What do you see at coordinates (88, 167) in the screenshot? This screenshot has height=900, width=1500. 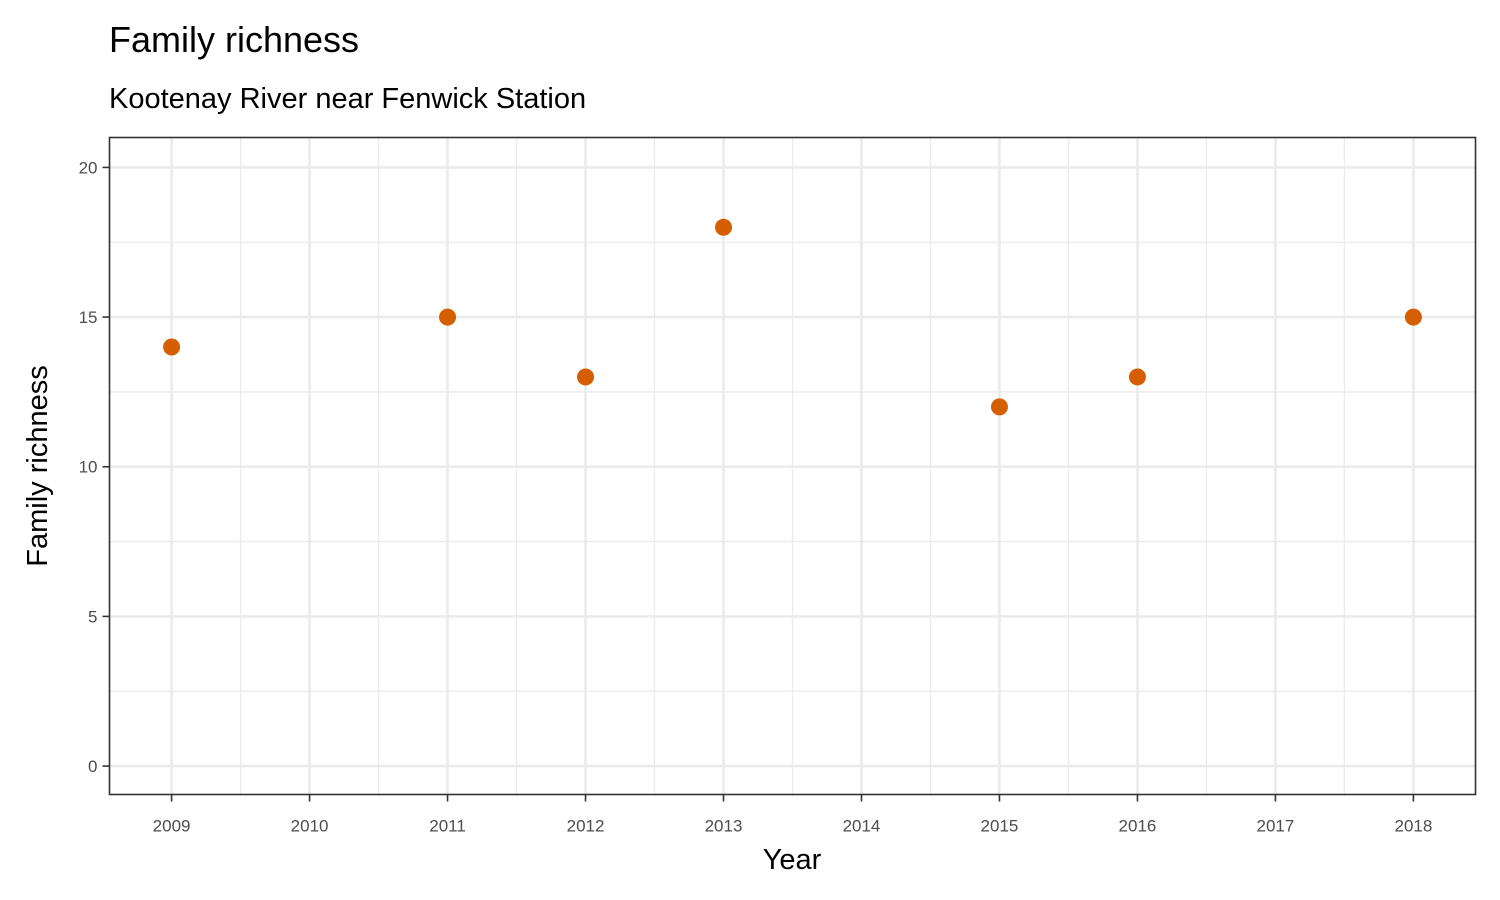 I see `y-tick-label: 20` at bounding box center [88, 167].